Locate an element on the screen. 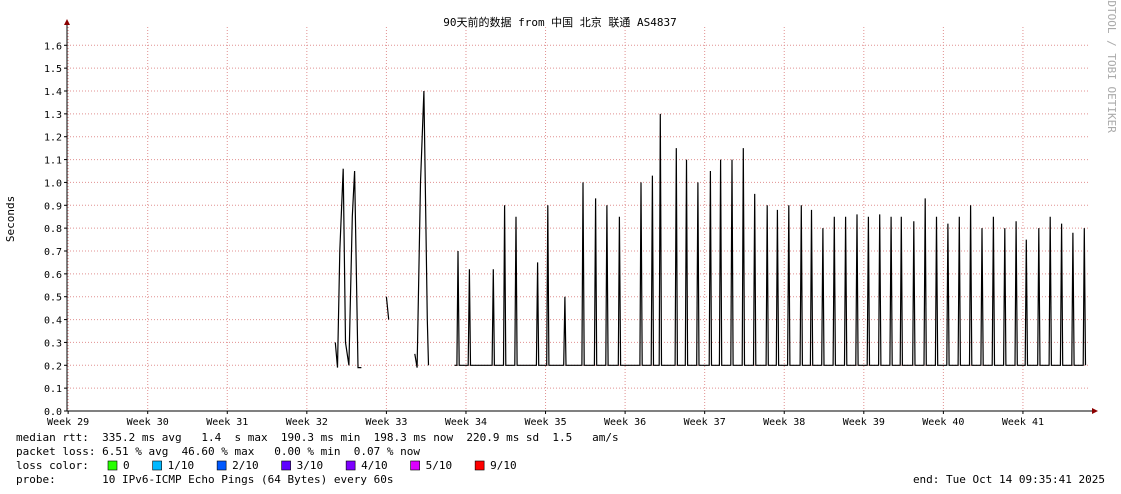  y-tick-label: 1.2 is located at coordinates (53, 138).